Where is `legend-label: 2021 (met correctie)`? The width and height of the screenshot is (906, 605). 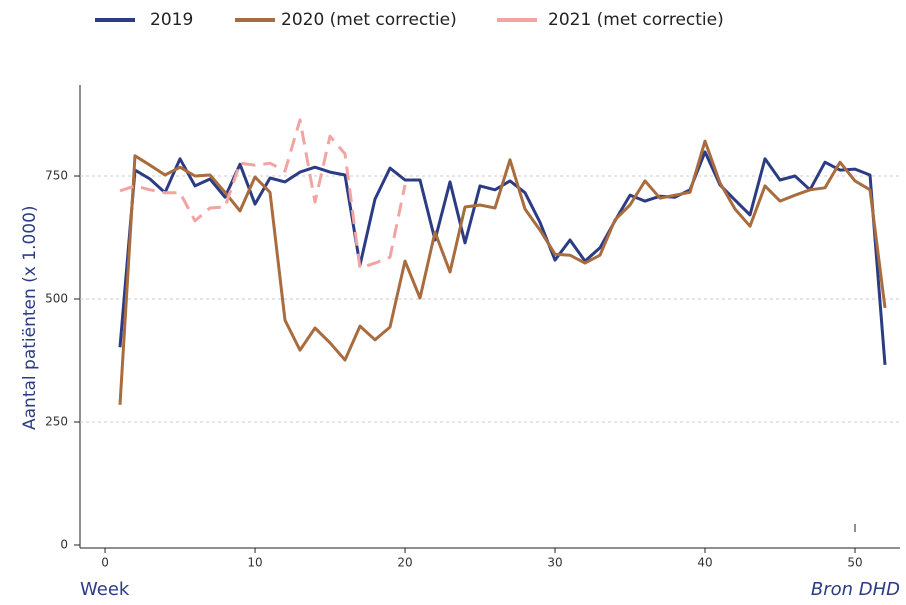 legend-label: 2021 (met correctie) is located at coordinates (636, 20).